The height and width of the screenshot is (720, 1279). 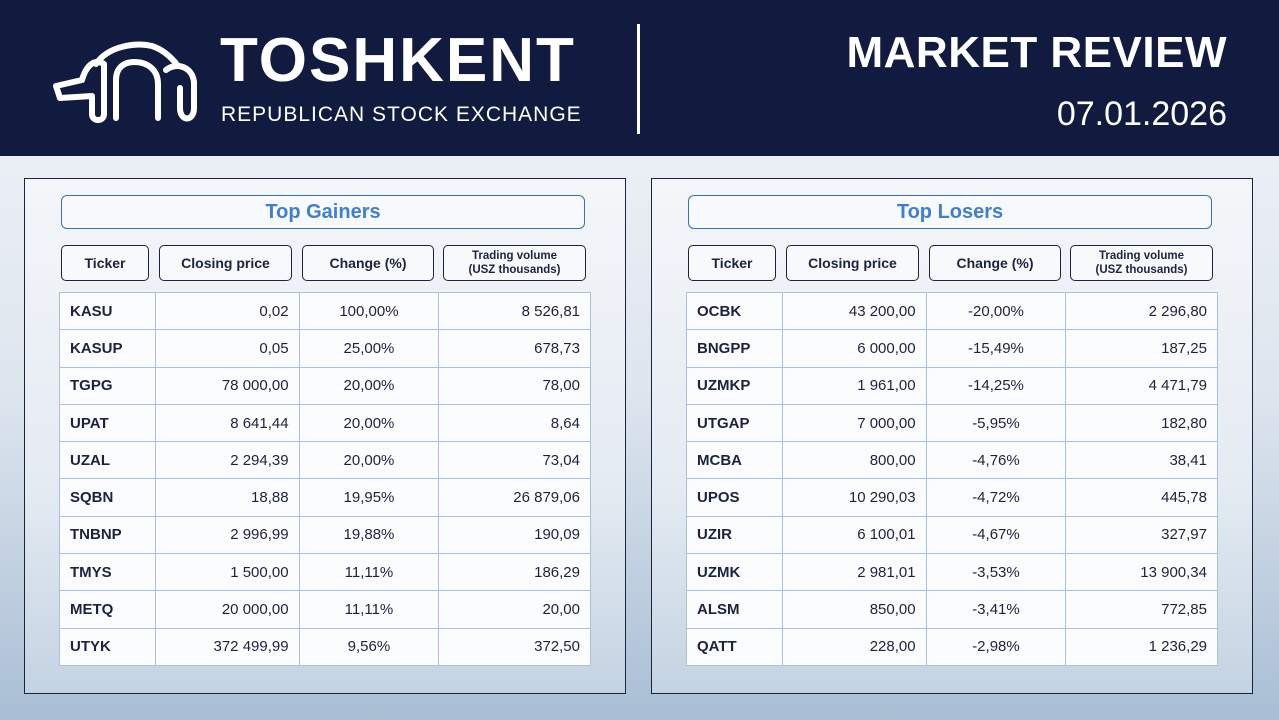 What do you see at coordinates (514, 609) in the screenshot?
I see `volume-cell: 20,00` at bounding box center [514, 609].